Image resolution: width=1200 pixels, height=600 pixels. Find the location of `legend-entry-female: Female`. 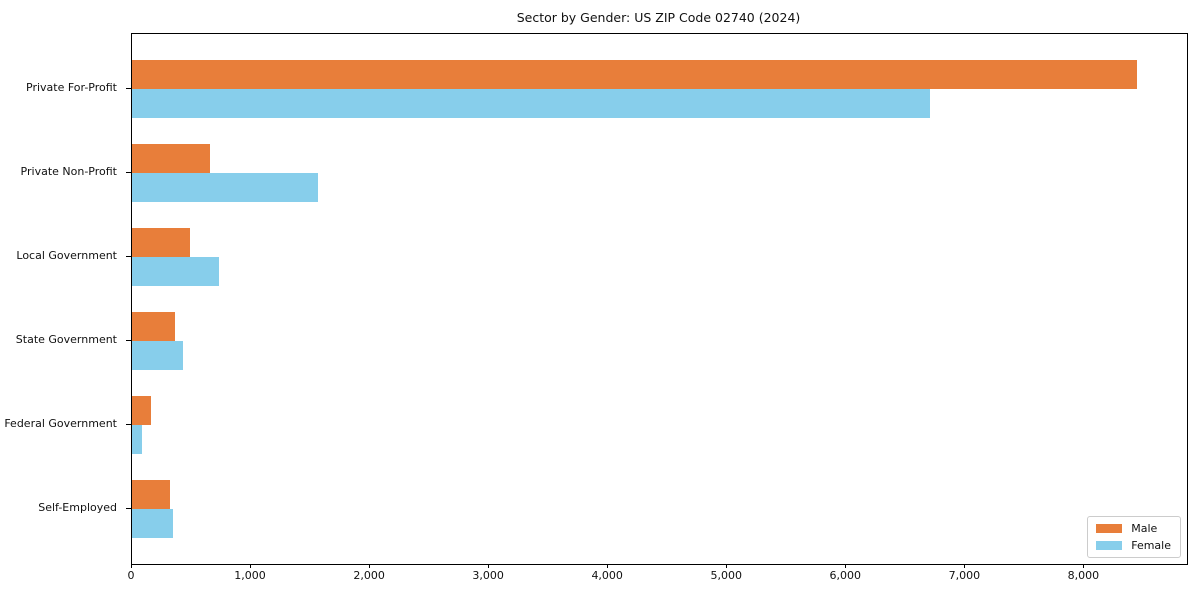

legend-entry-female: Female is located at coordinates (1133, 545).